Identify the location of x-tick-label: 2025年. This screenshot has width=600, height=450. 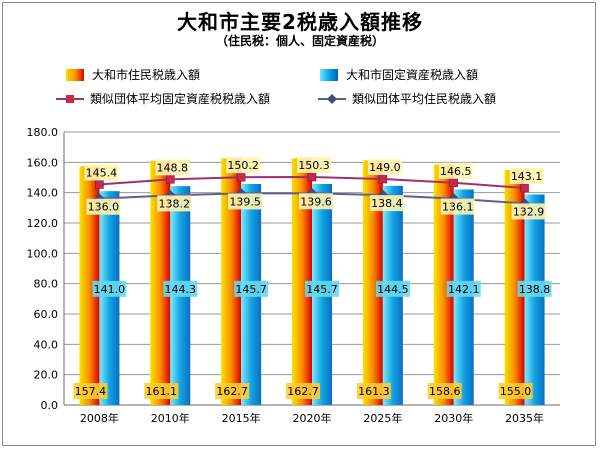
(382, 418).